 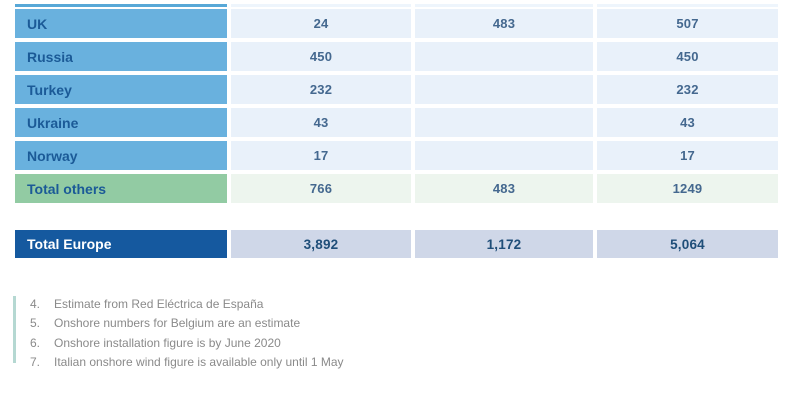 I want to click on table-row-total-others: Total others 766 483 1249, so click(x=396, y=188).